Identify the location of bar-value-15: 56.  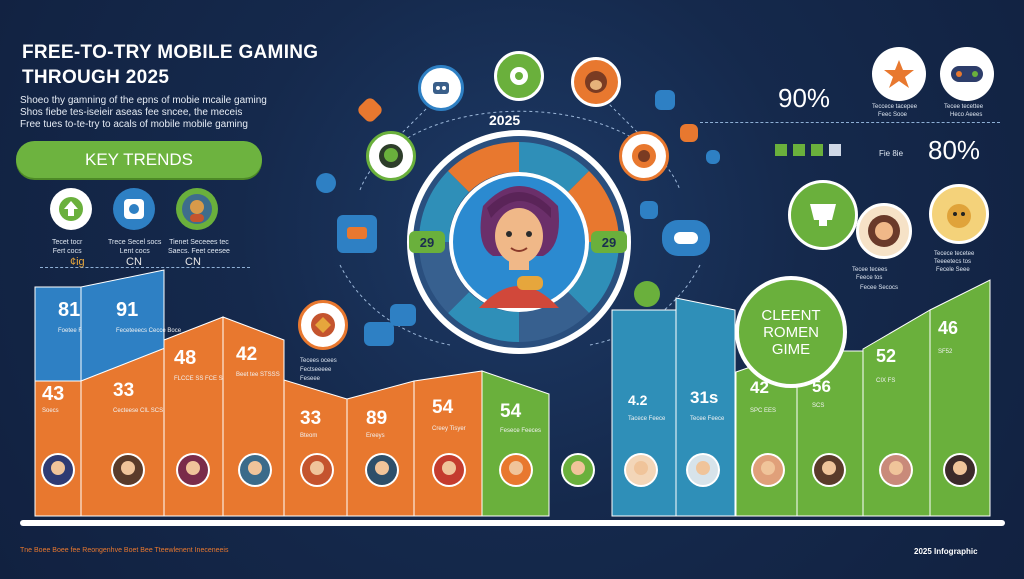
(821, 386).